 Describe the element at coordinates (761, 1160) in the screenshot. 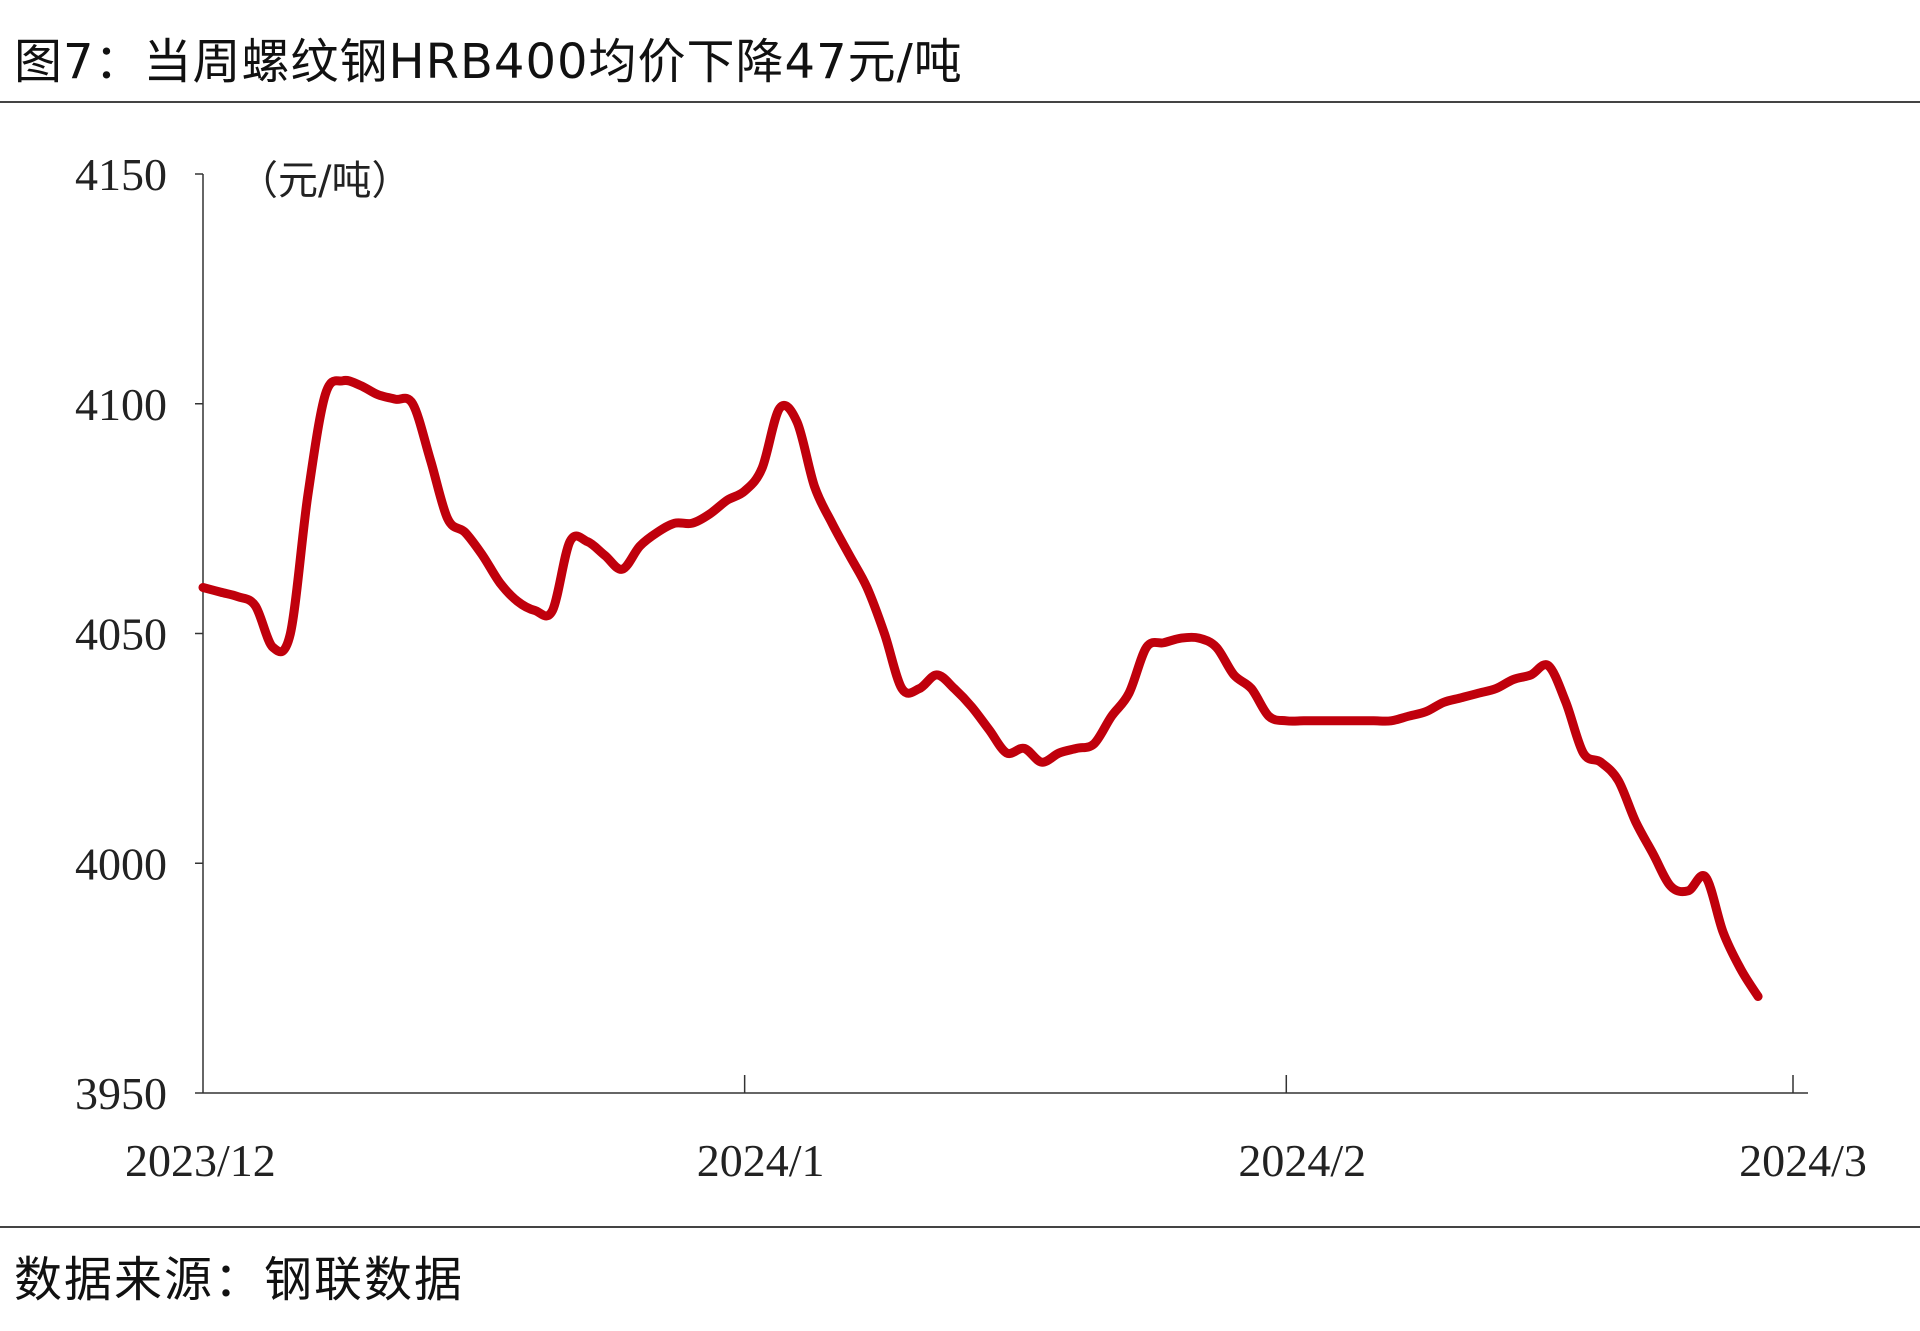

I see `x-tick-label: 2024/1` at that location.